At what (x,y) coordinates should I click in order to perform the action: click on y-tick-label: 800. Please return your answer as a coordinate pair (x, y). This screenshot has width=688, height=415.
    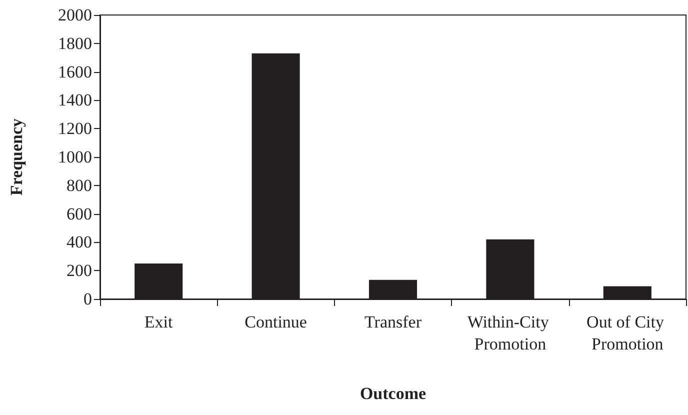
    Looking at the image, I should click on (79, 185).